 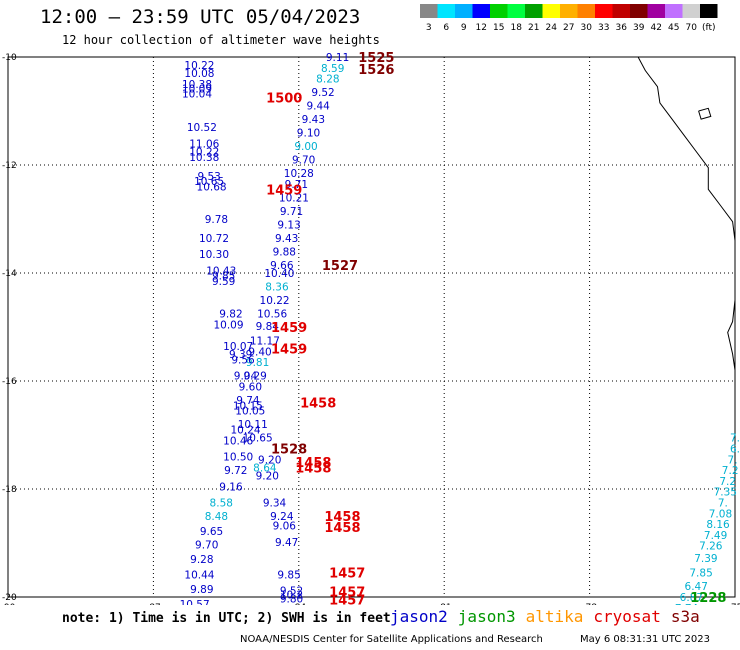 I want to click on wave-height-label: 7.49, so click(x=715, y=536).